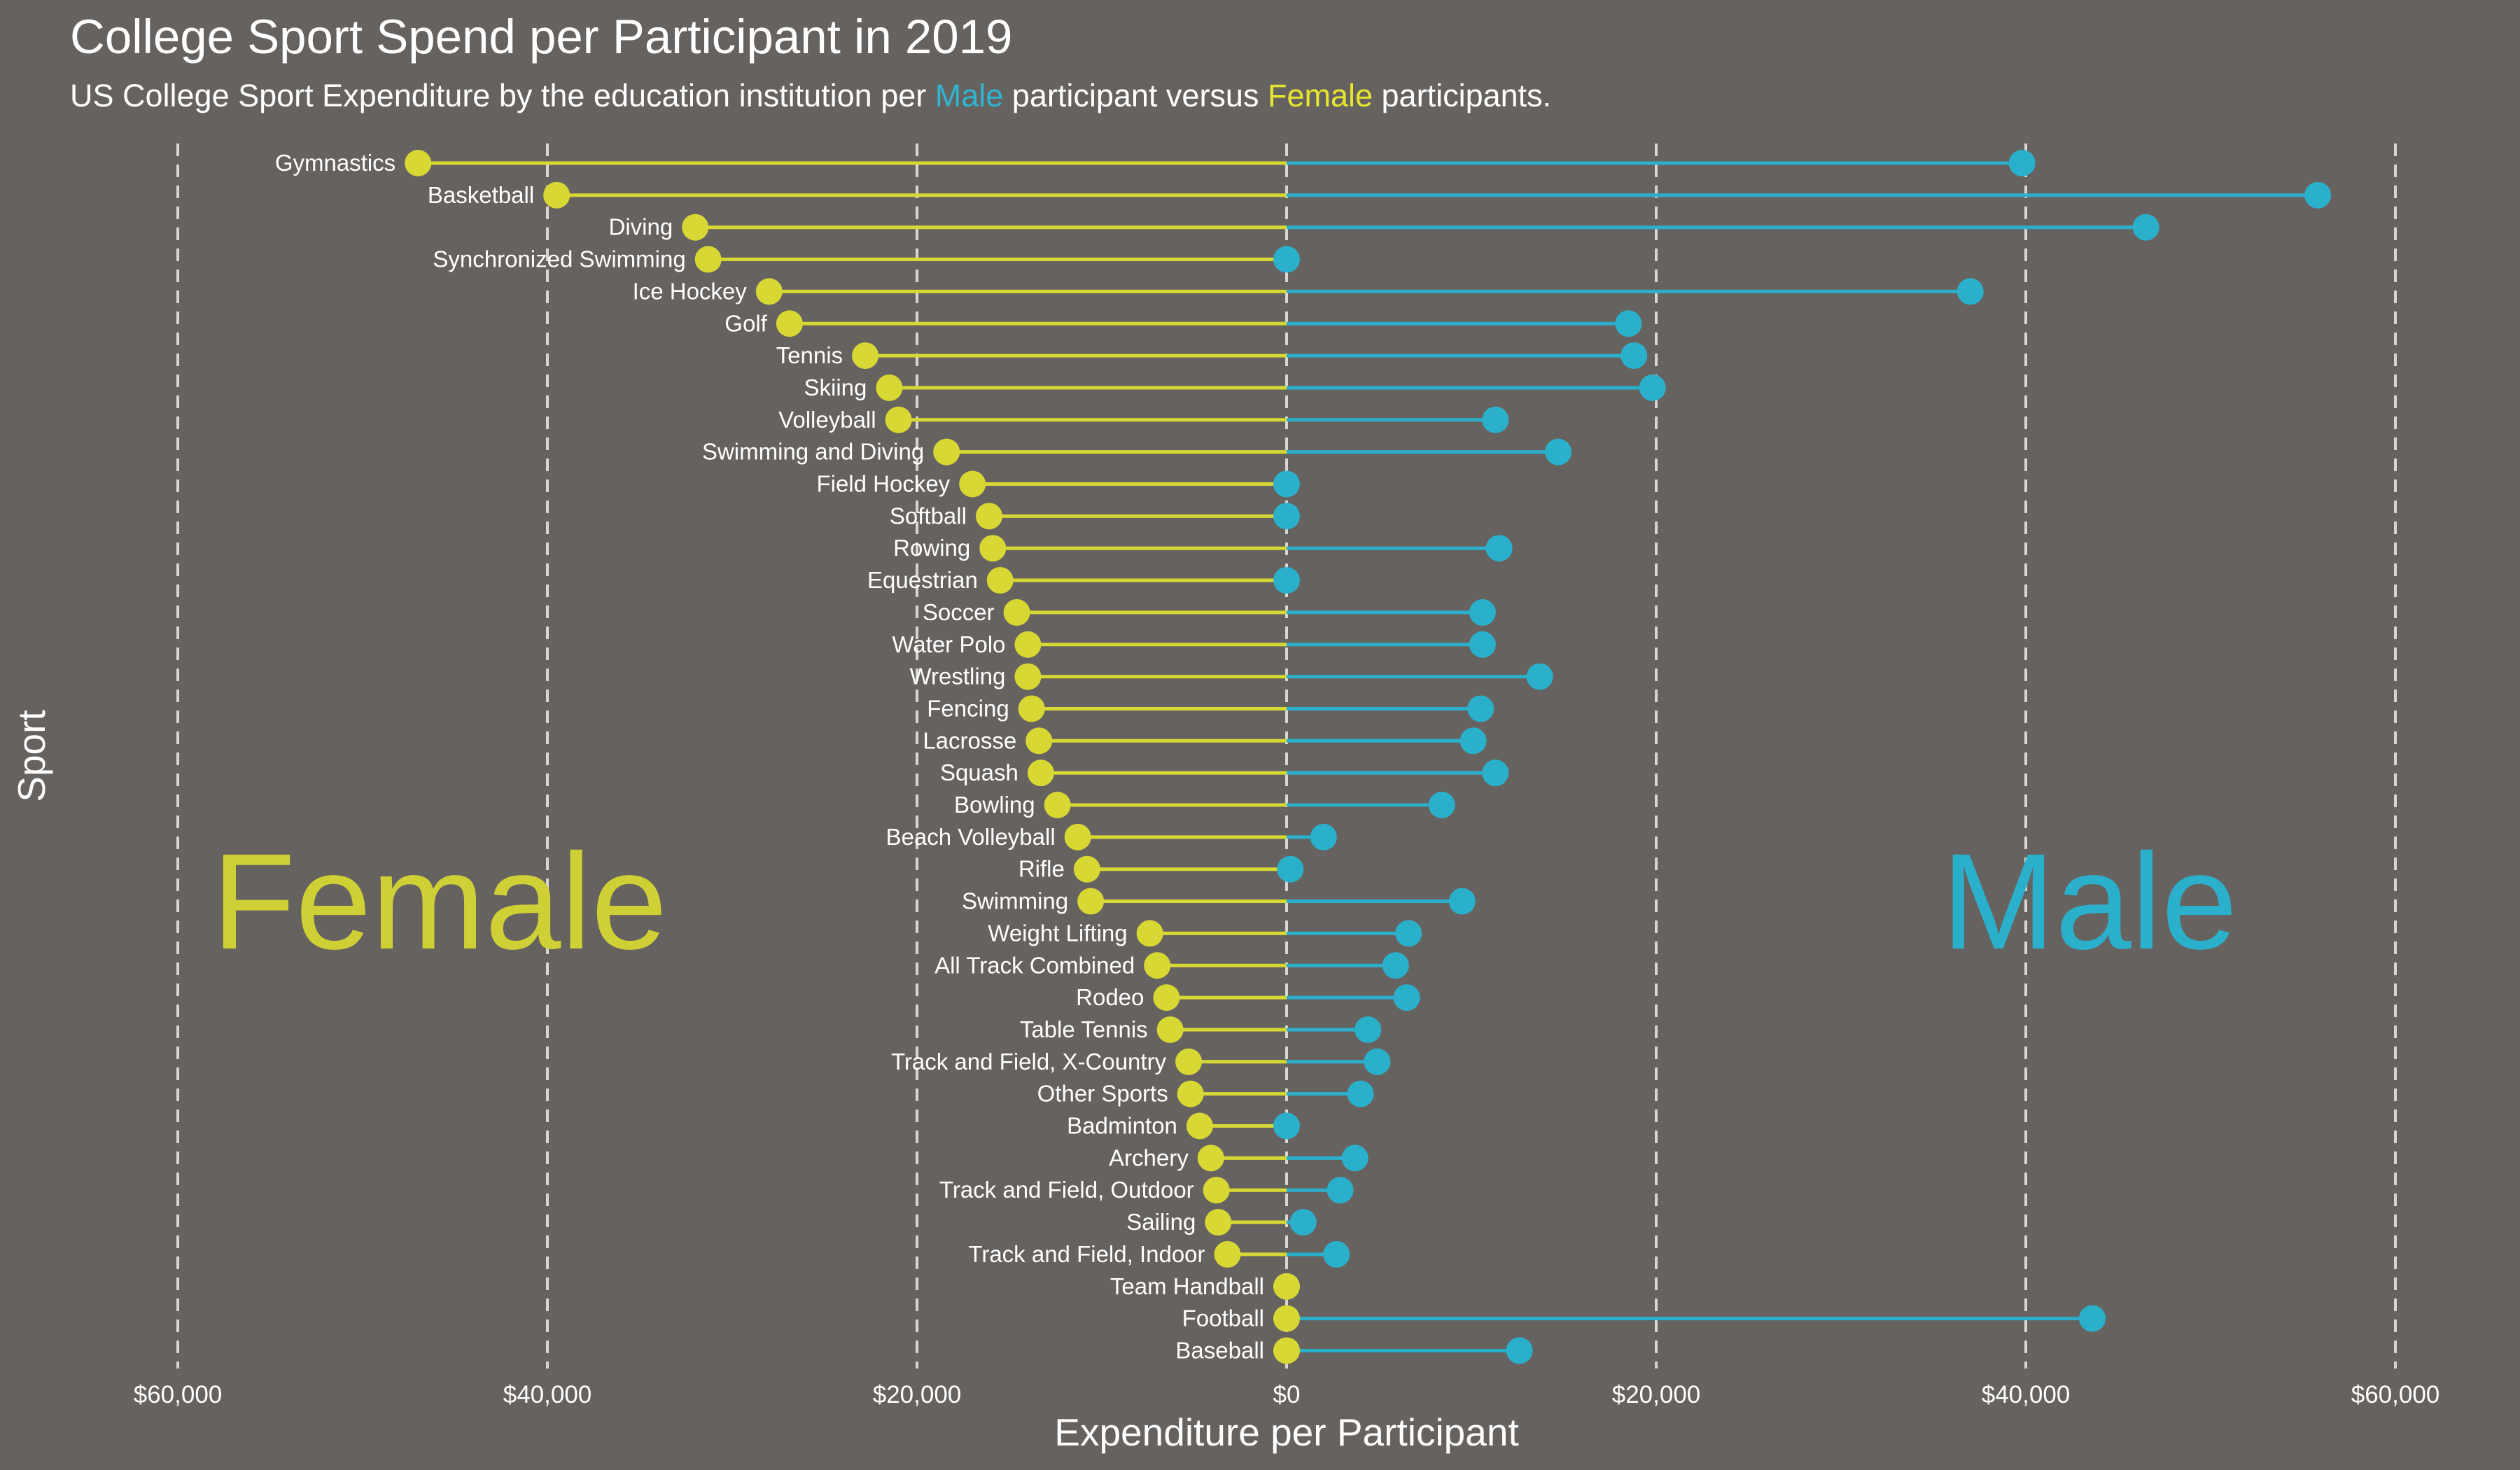 The image size is (2520, 1470). What do you see at coordinates (2092, 1318) in the screenshot?
I see `dot-male-football` at bounding box center [2092, 1318].